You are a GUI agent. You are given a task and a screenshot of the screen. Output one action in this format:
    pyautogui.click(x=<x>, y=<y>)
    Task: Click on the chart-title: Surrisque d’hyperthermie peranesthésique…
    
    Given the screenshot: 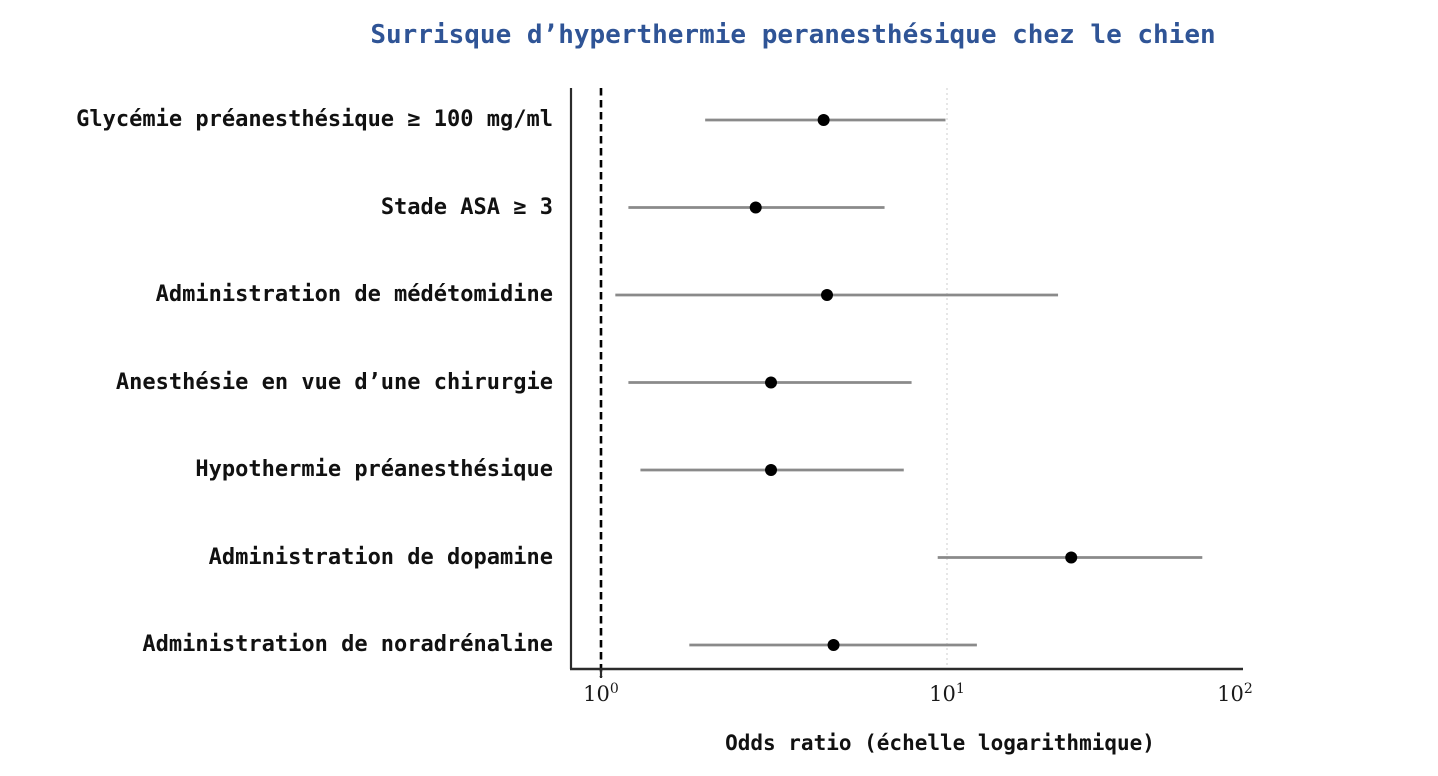 What is the action you would take?
    pyautogui.click(x=793, y=35)
    